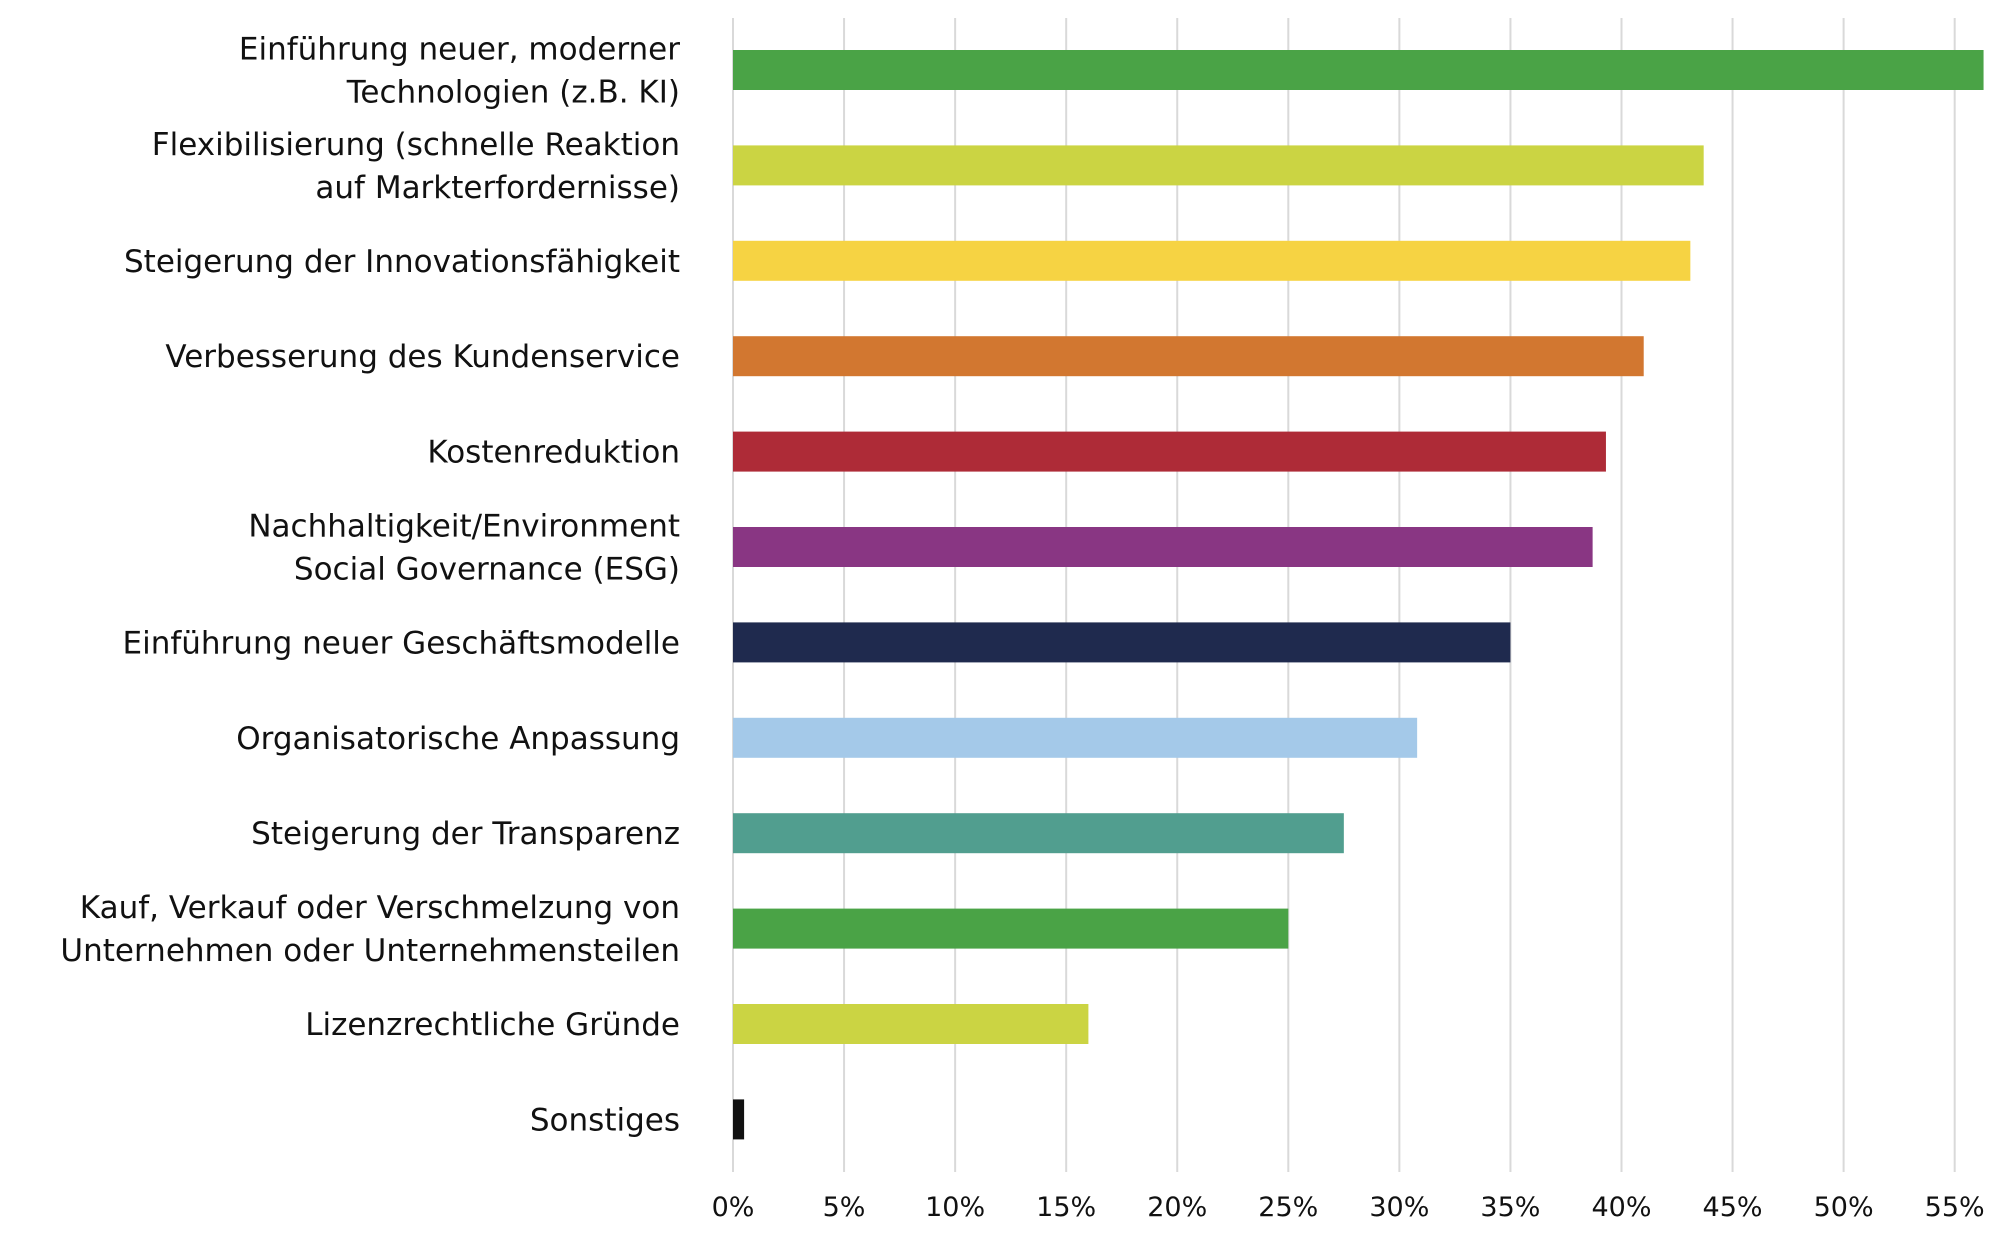 This screenshot has width=1998, height=1236. I want to click on x-tick-label: 25%, so click(1288, 1207).